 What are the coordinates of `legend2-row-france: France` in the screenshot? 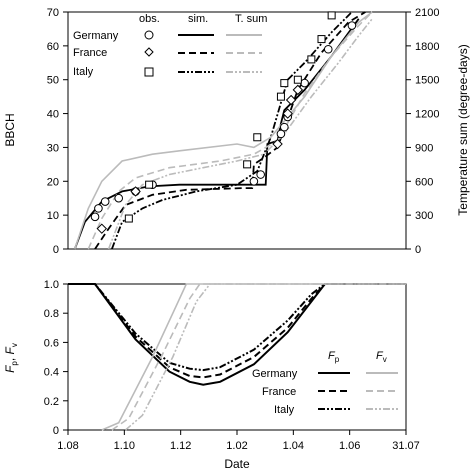 It's located at (279, 392).